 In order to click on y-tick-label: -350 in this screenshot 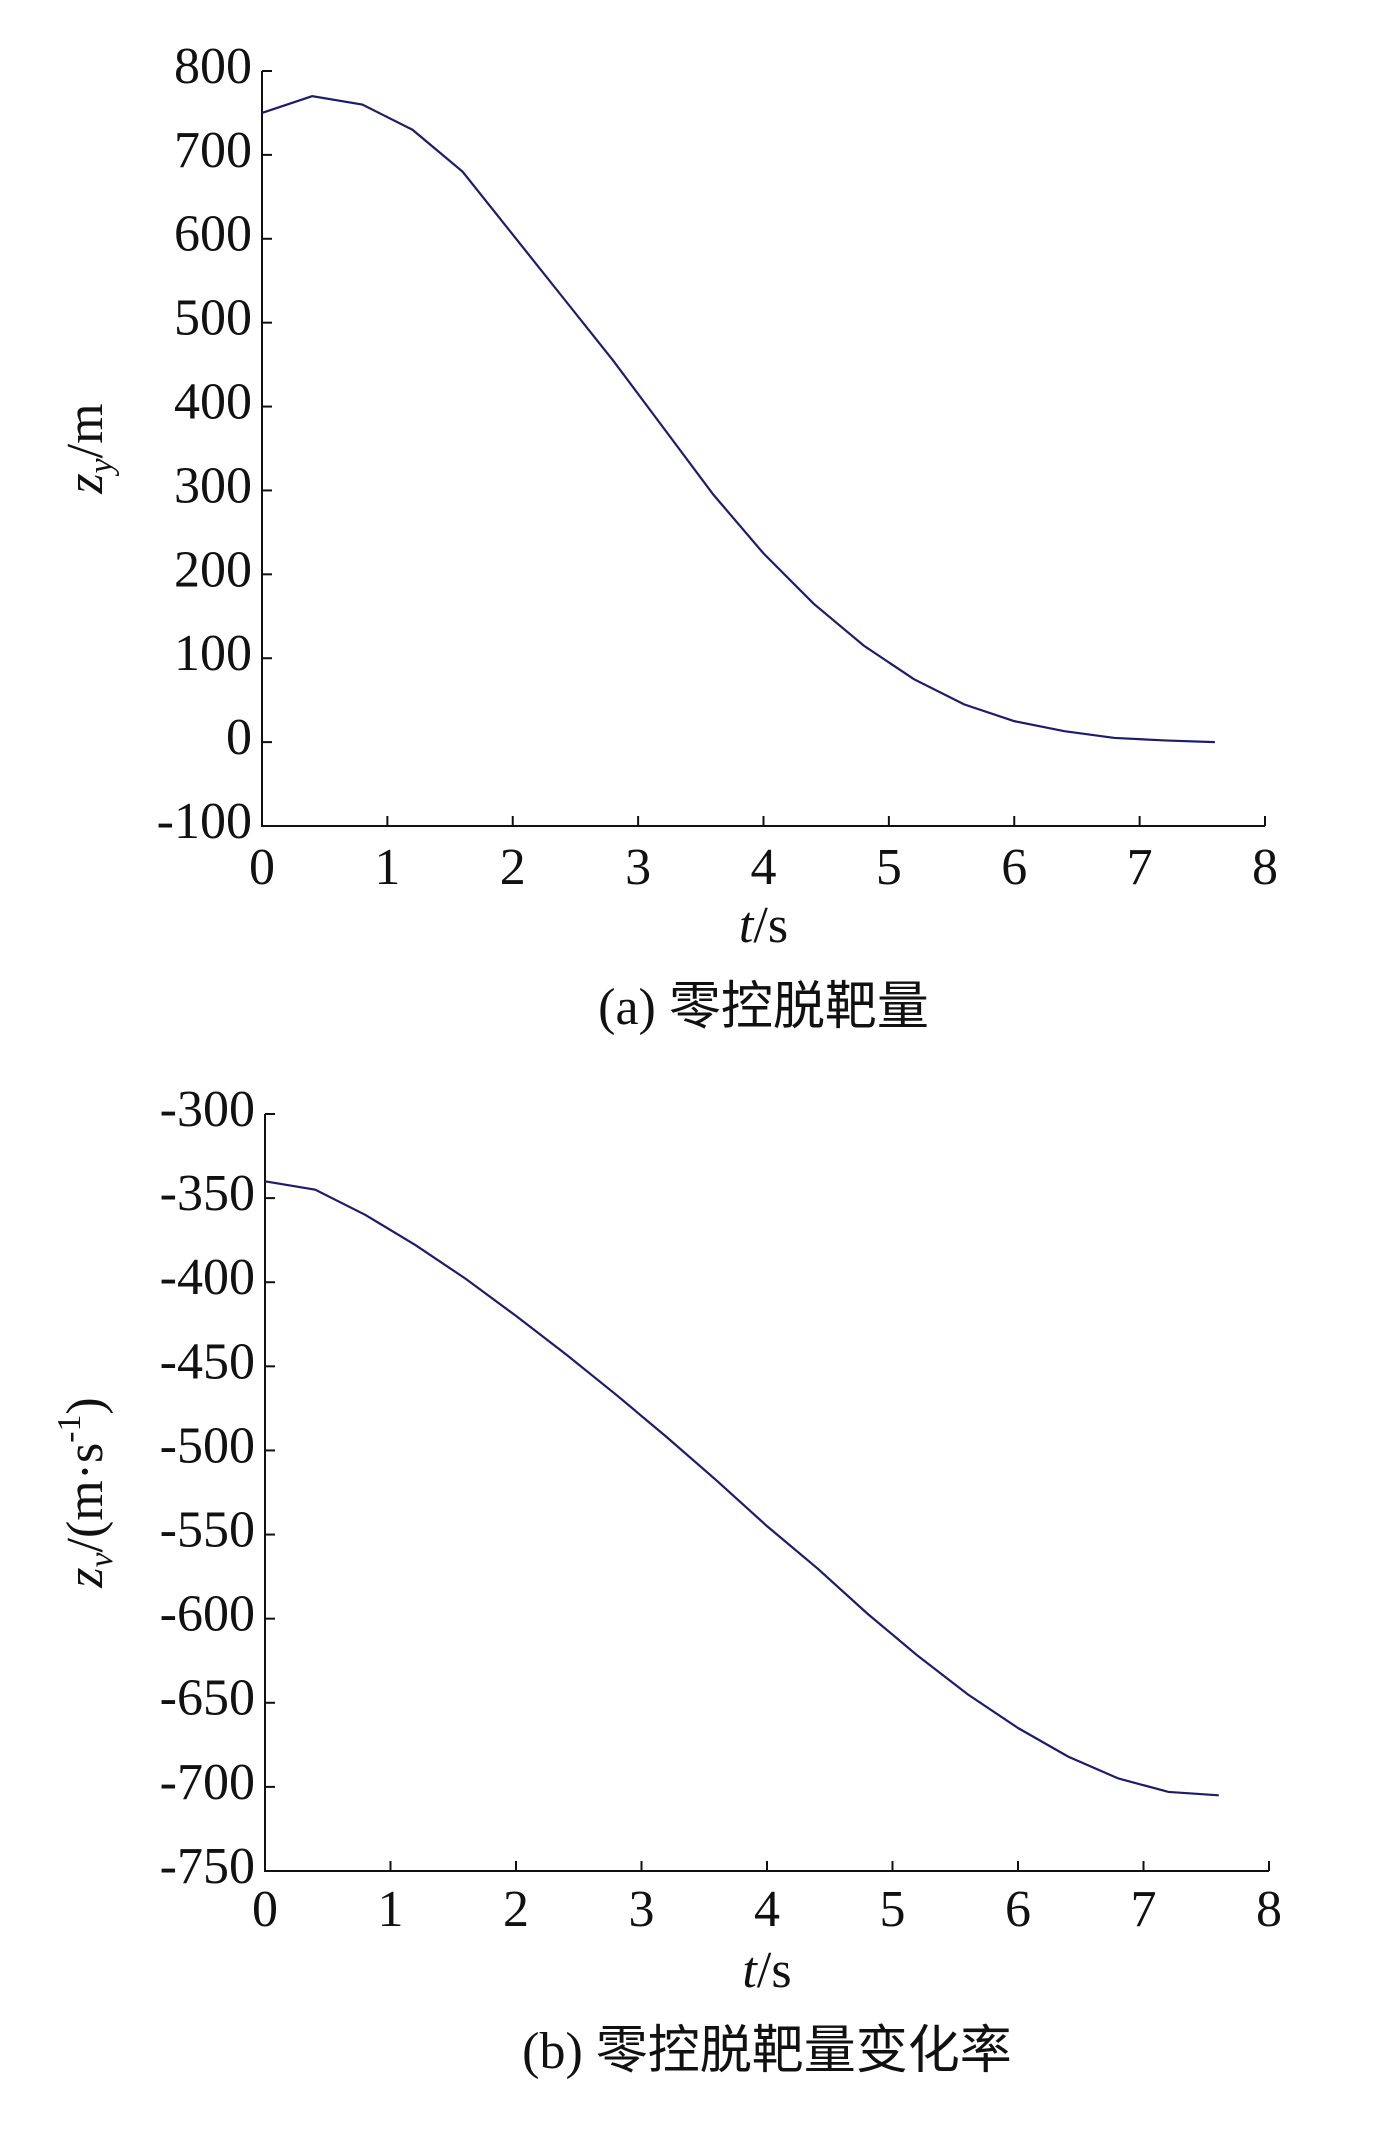, I will do `click(207, 1193)`.